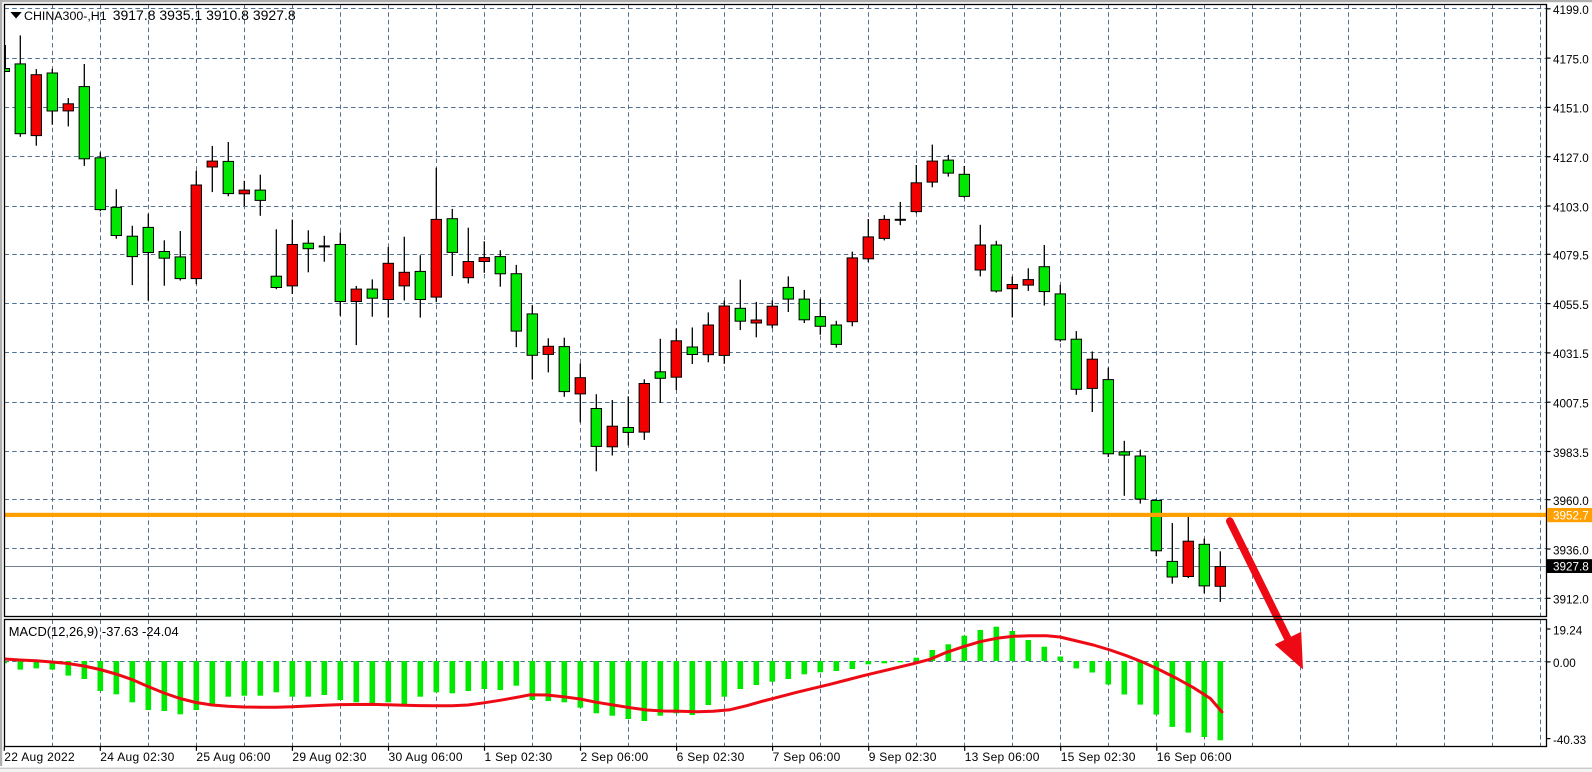 Image resolution: width=1592 pixels, height=772 pixels. Describe the element at coordinates (1571, 516) in the screenshot. I see `svg-text: 3952.7` at that location.